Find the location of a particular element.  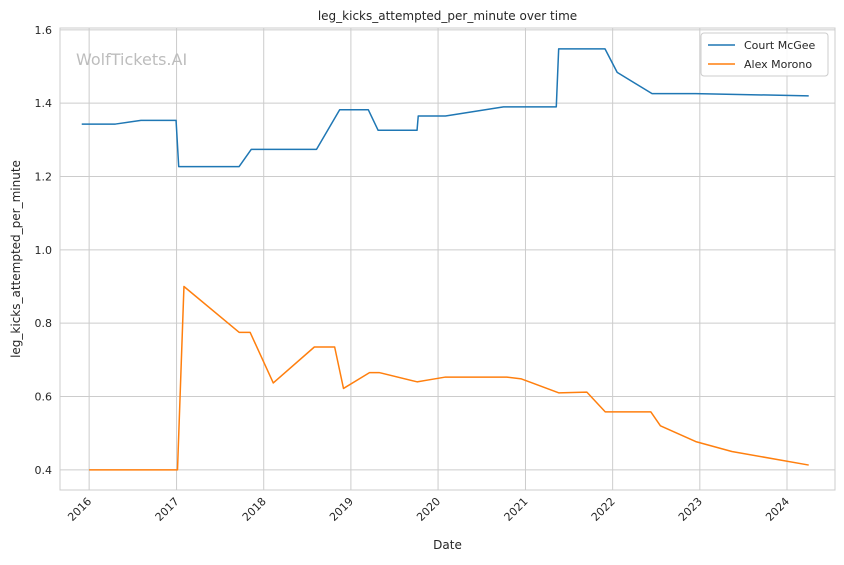

y-tick-label: 0.8 is located at coordinates (44, 323).